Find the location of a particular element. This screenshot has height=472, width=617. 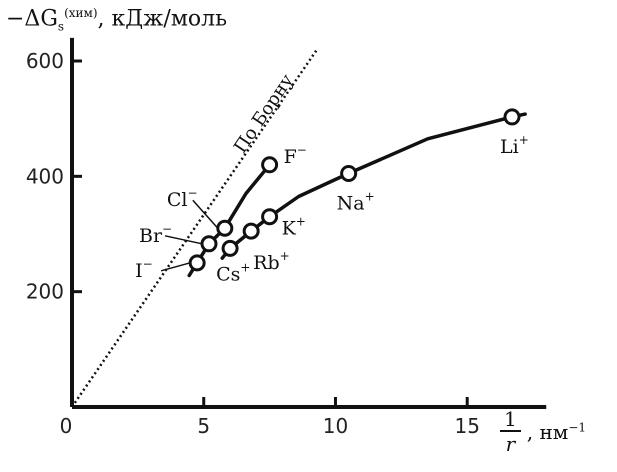

x-axis-unit-exp: −1 is located at coordinates (577, 427).